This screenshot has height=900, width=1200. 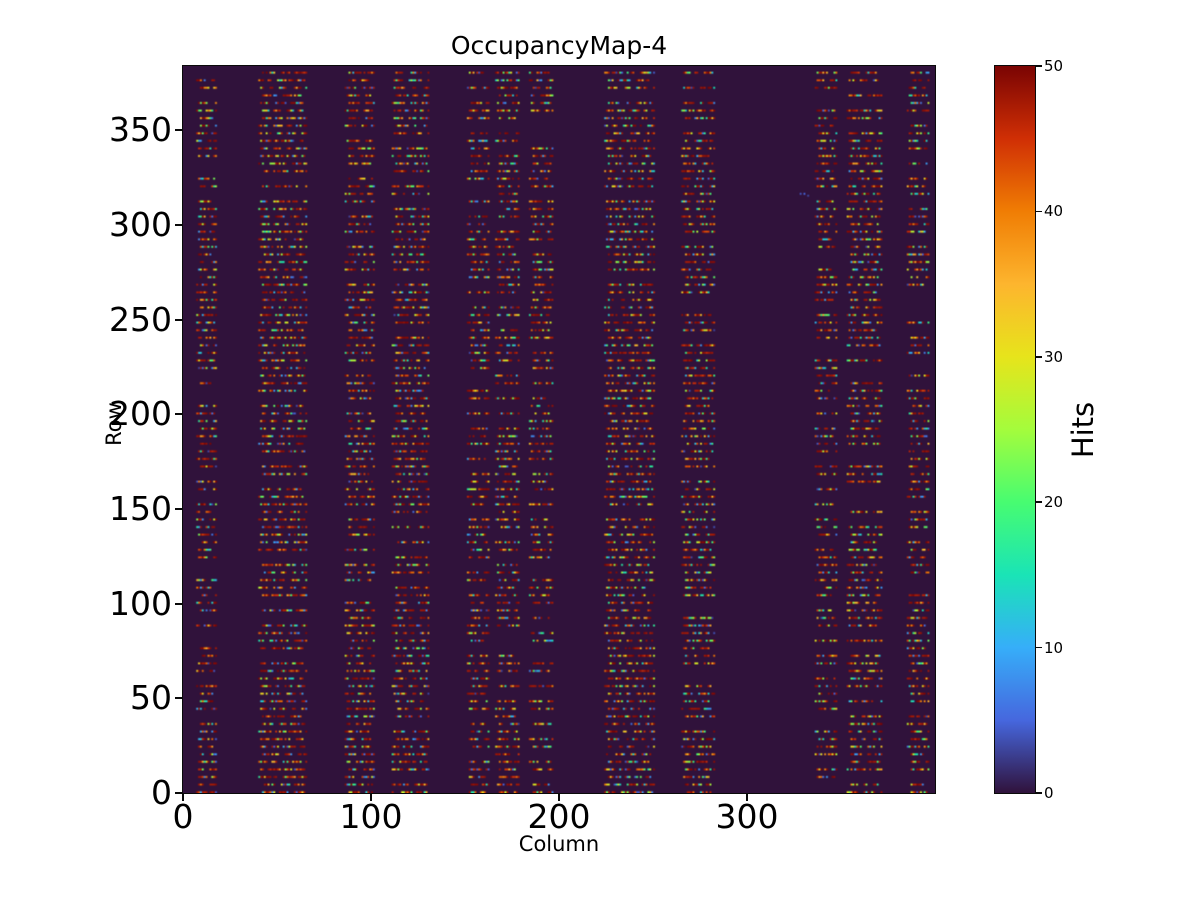 I want to click on y-tick-label: 50, so click(x=151, y=698).